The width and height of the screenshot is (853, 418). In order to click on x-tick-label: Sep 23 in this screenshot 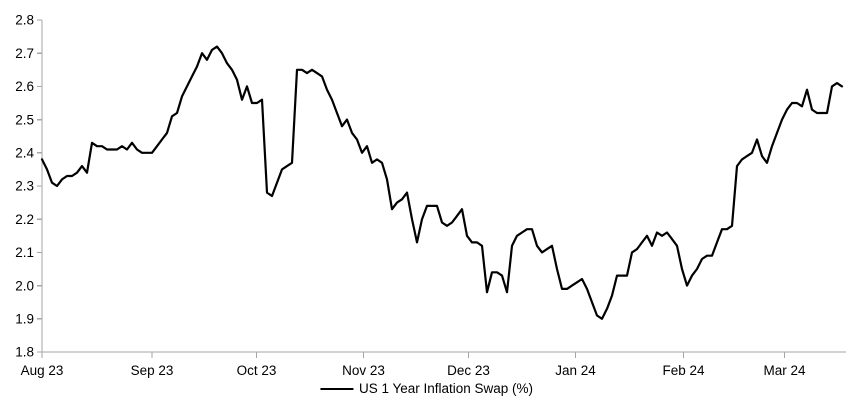, I will do `click(152, 370)`.